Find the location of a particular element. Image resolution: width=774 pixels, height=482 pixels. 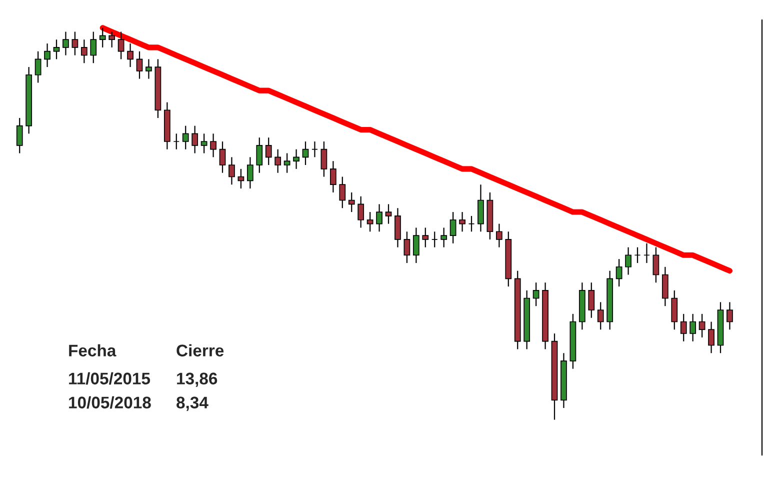

annotation: 8,34 is located at coordinates (192, 403).